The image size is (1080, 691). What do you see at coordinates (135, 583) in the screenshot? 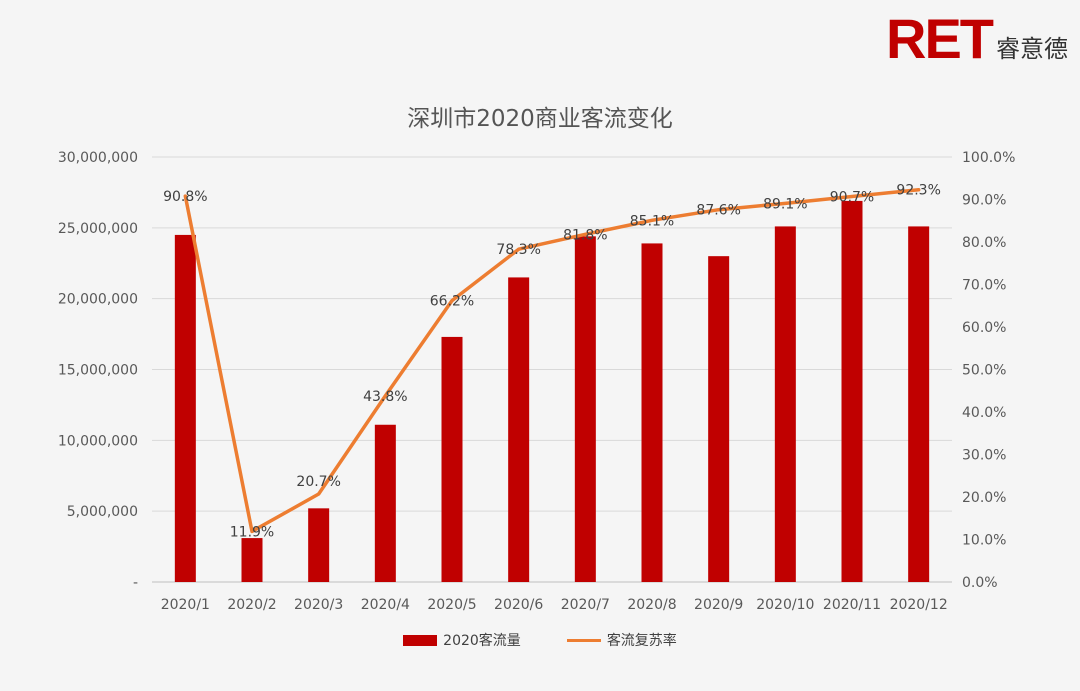
I see `y-left-tick-label: -` at bounding box center [135, 583].